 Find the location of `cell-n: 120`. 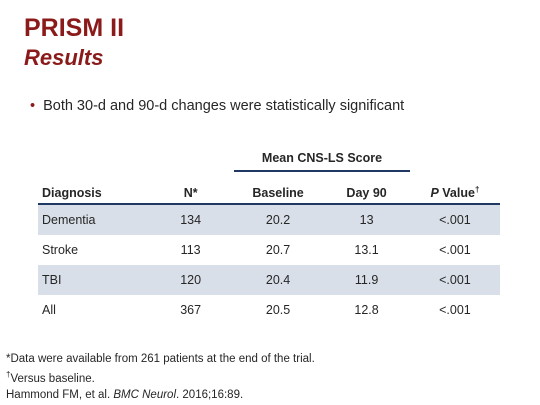

cell-n: 120 is located at coordinates (190, 280).